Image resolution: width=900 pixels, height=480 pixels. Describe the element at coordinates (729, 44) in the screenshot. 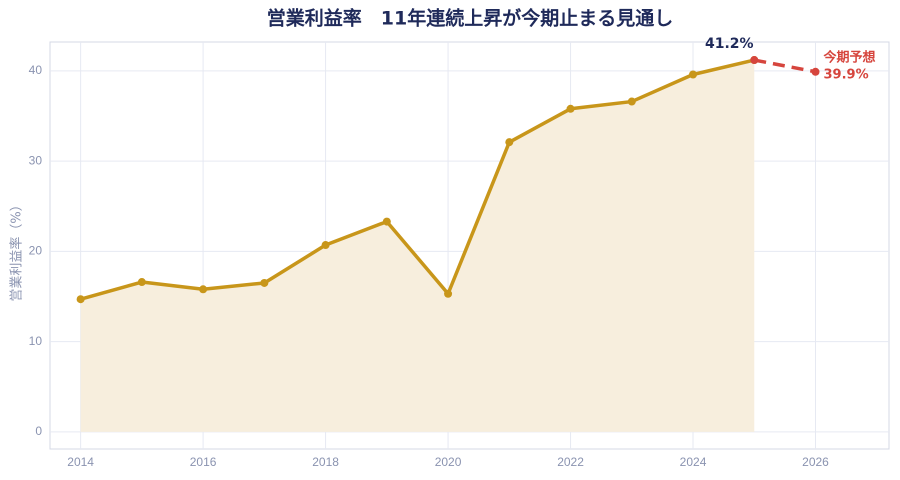

I see `value-label: 41.2%` at that location.